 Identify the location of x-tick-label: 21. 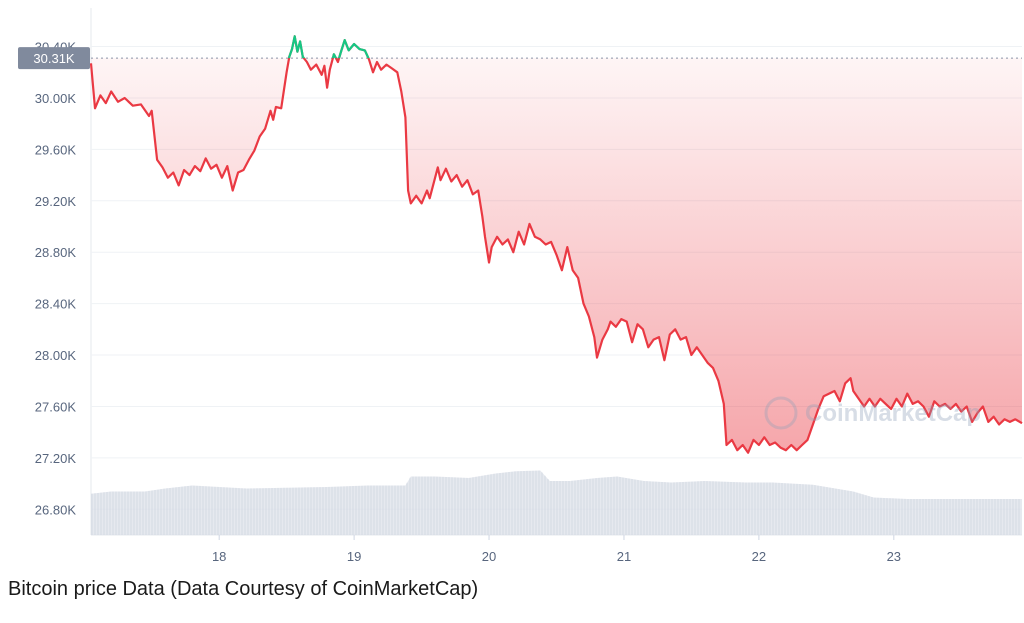
(624, 556).